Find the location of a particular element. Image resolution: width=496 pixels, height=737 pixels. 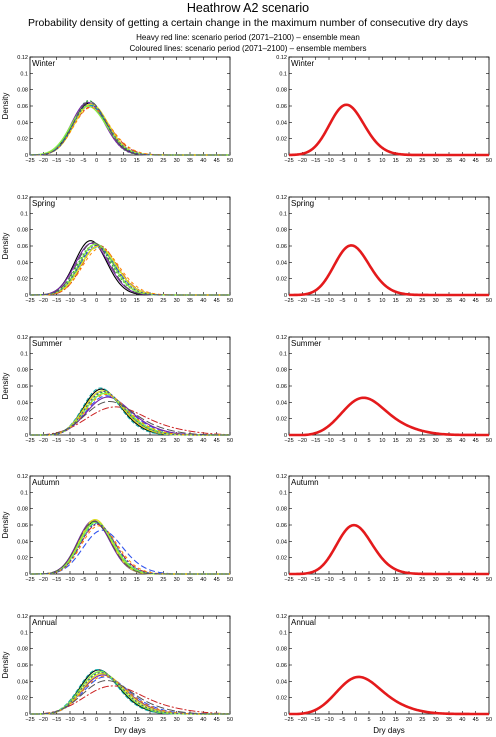

x-tick-label: 25 is located at coordinates (422, 301).